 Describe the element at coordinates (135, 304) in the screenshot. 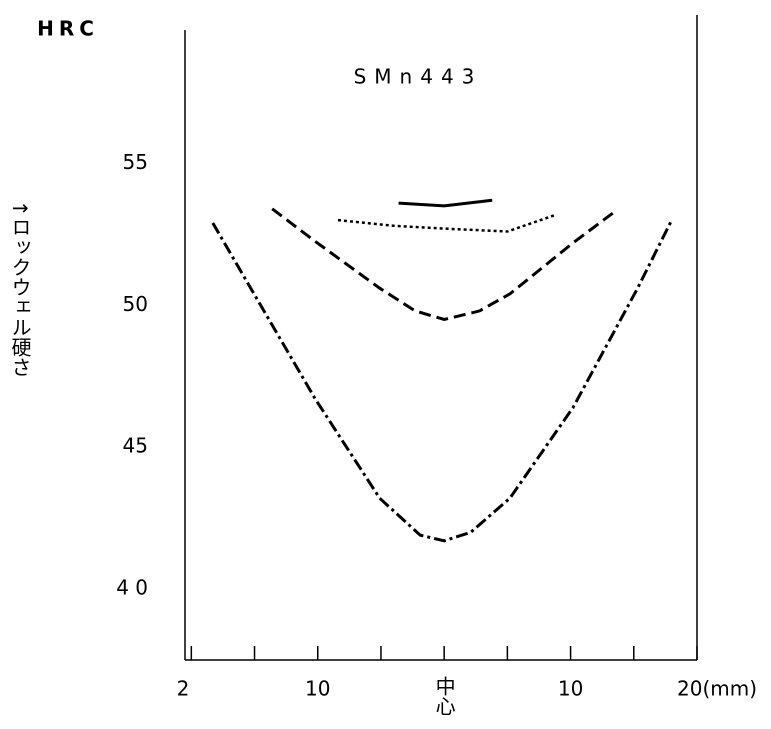

I see `y-tick-label: 50` at that location.